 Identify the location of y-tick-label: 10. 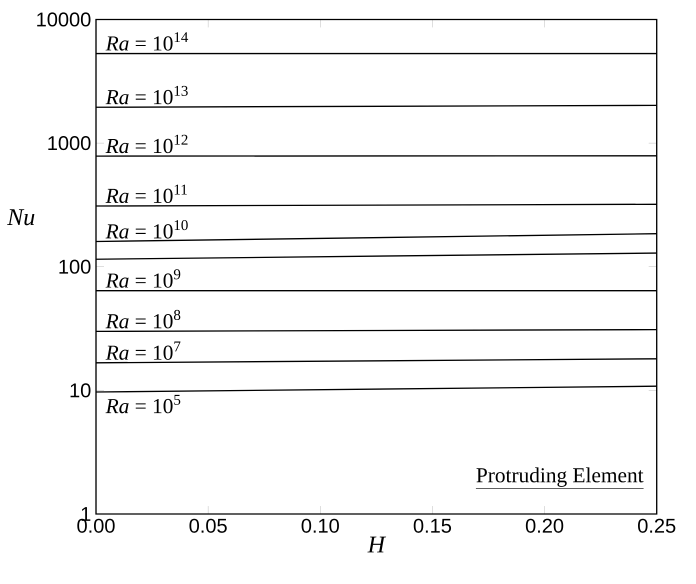
(80, 390).